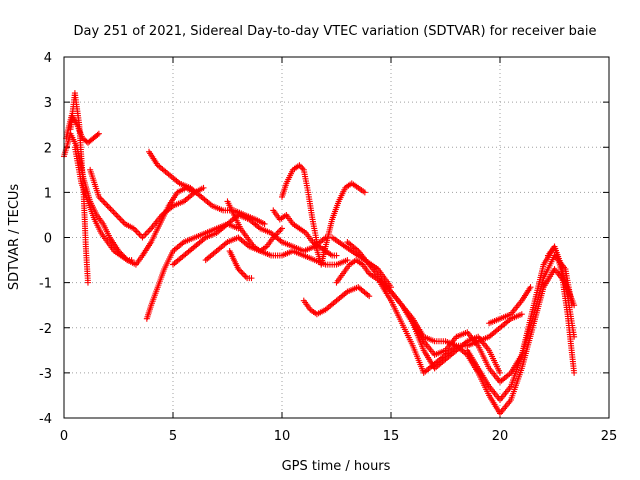  What do you see at coordinates (48, 148) in the screenshot?
I see `y-tick-label: 2` at bounding box center [48, 148].